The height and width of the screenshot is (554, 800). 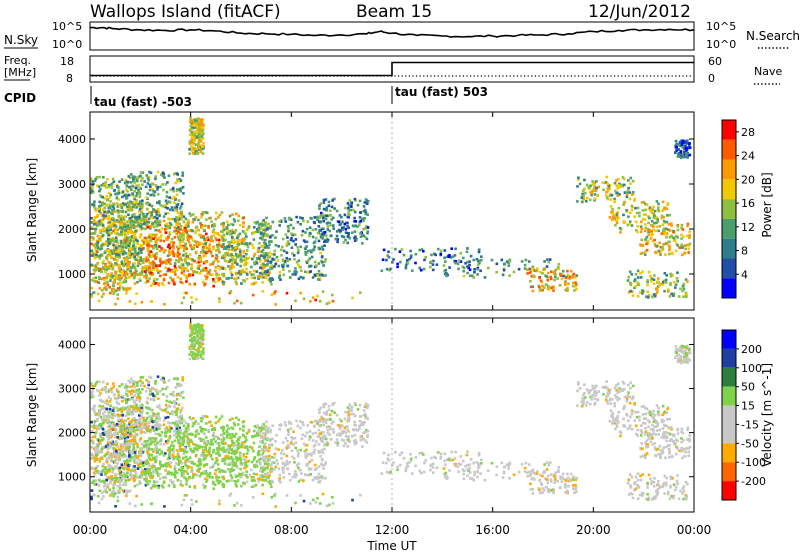 I want to click on nave-tick-top: 60, so click(x=715, y=61).